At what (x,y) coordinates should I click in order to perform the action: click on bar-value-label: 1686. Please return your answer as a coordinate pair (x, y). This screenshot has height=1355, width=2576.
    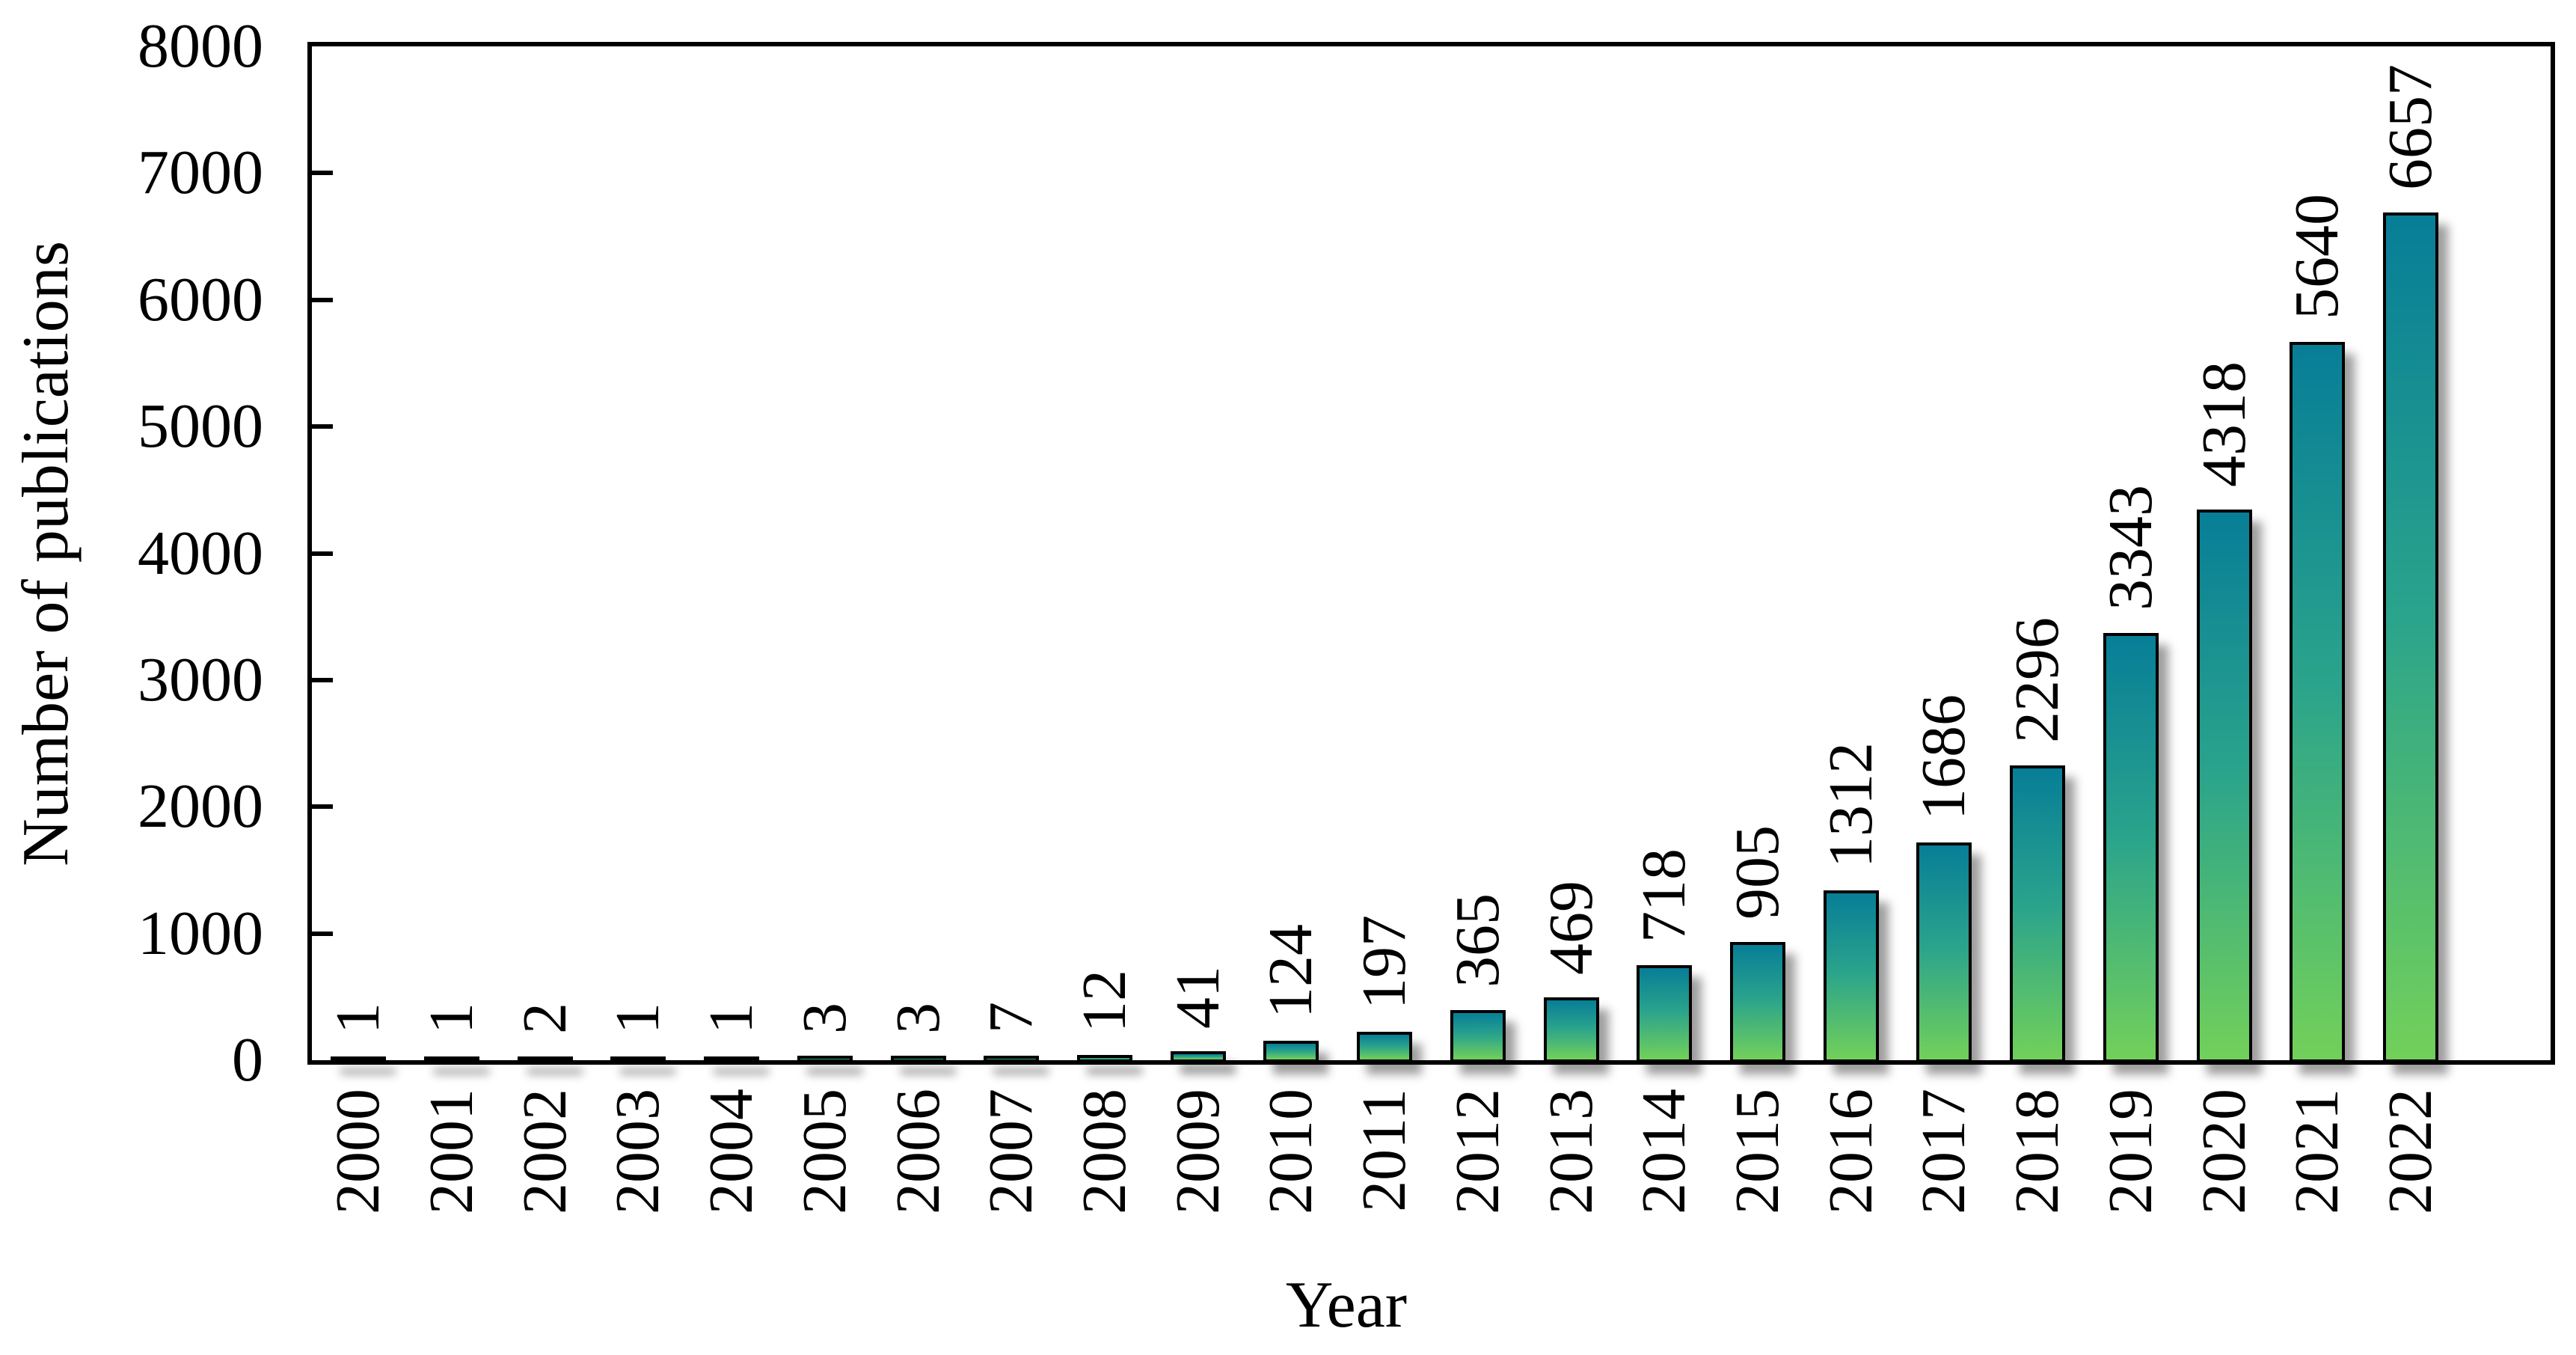
    Looking at the image, I should click on (1944, 758).